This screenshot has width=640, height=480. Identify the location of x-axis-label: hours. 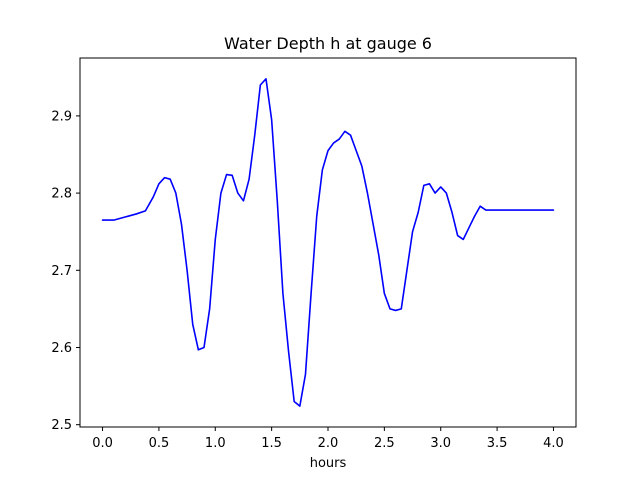
(328, 463).